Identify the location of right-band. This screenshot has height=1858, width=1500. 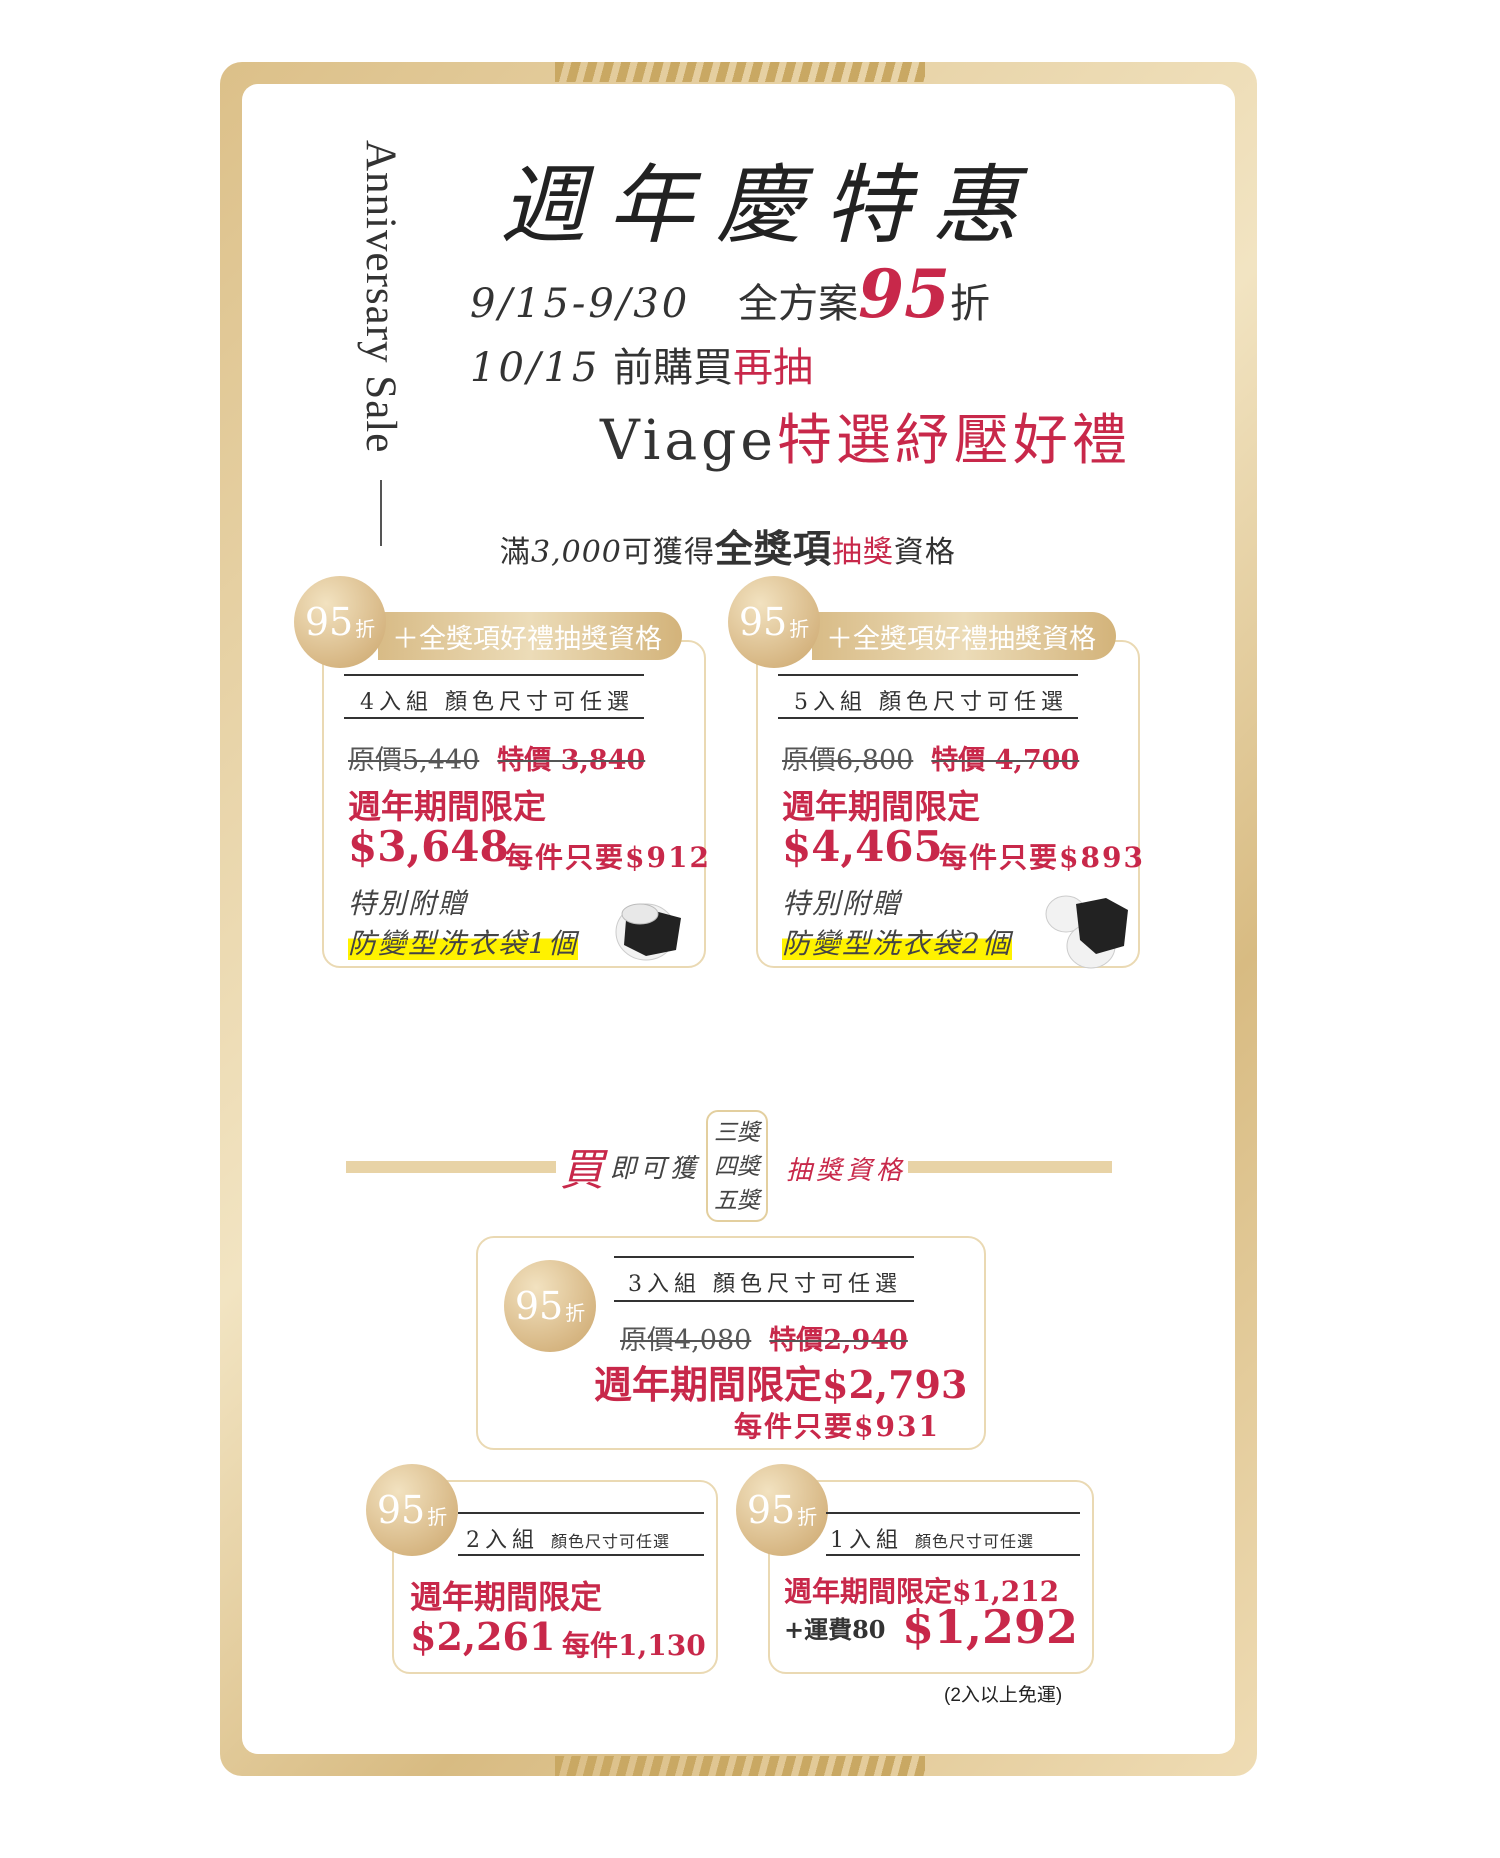
(1010, 1167).